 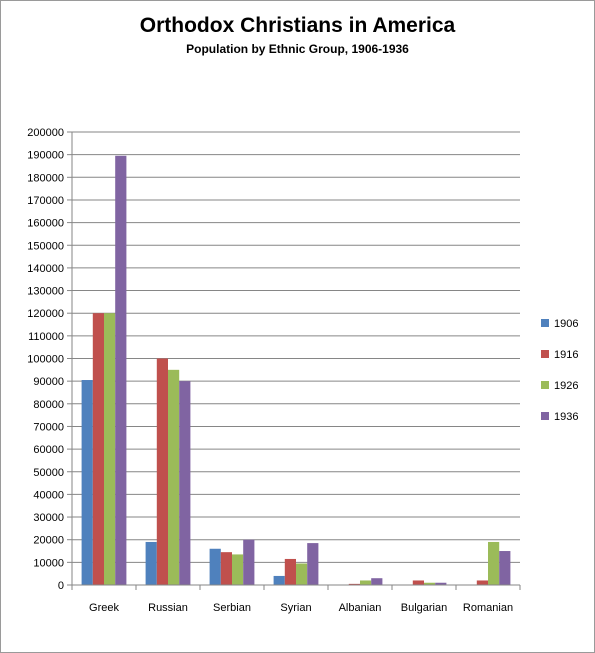 I want to click on x-tick-label: Bulgarian, so click(x=424, y=608).